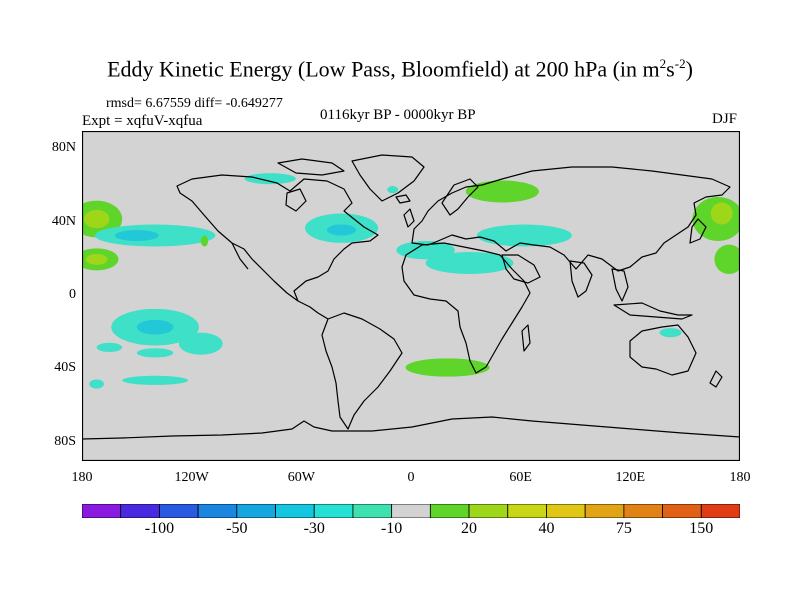 This screenshot has height=600, width=800. I want to click on y-tick-label: 80S, so click(65, 441).